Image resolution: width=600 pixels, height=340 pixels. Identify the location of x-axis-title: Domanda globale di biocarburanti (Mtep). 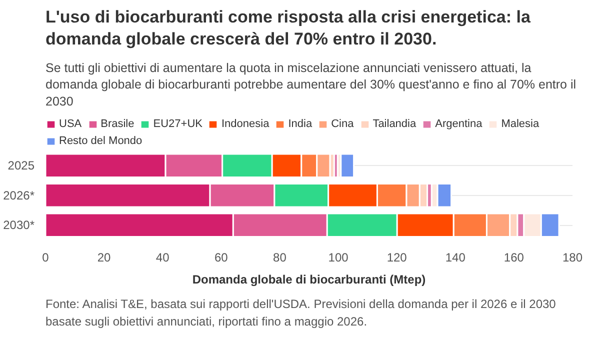
(309, 279).